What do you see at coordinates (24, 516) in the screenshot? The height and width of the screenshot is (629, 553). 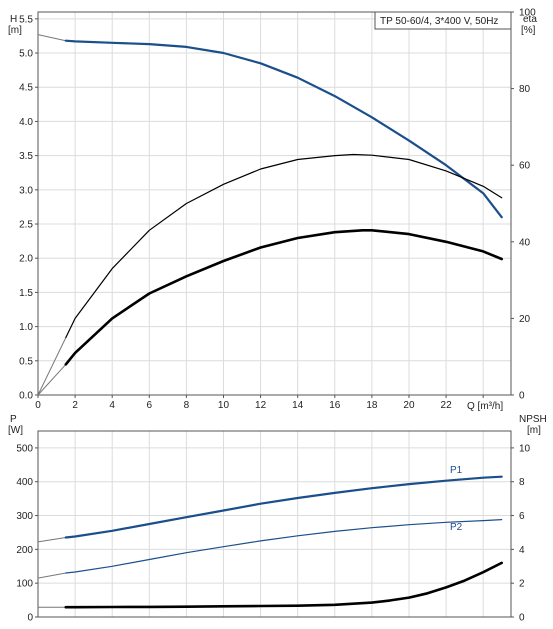 I see `bottom-left-tick-label: 300` at bounding box center [24, 516].